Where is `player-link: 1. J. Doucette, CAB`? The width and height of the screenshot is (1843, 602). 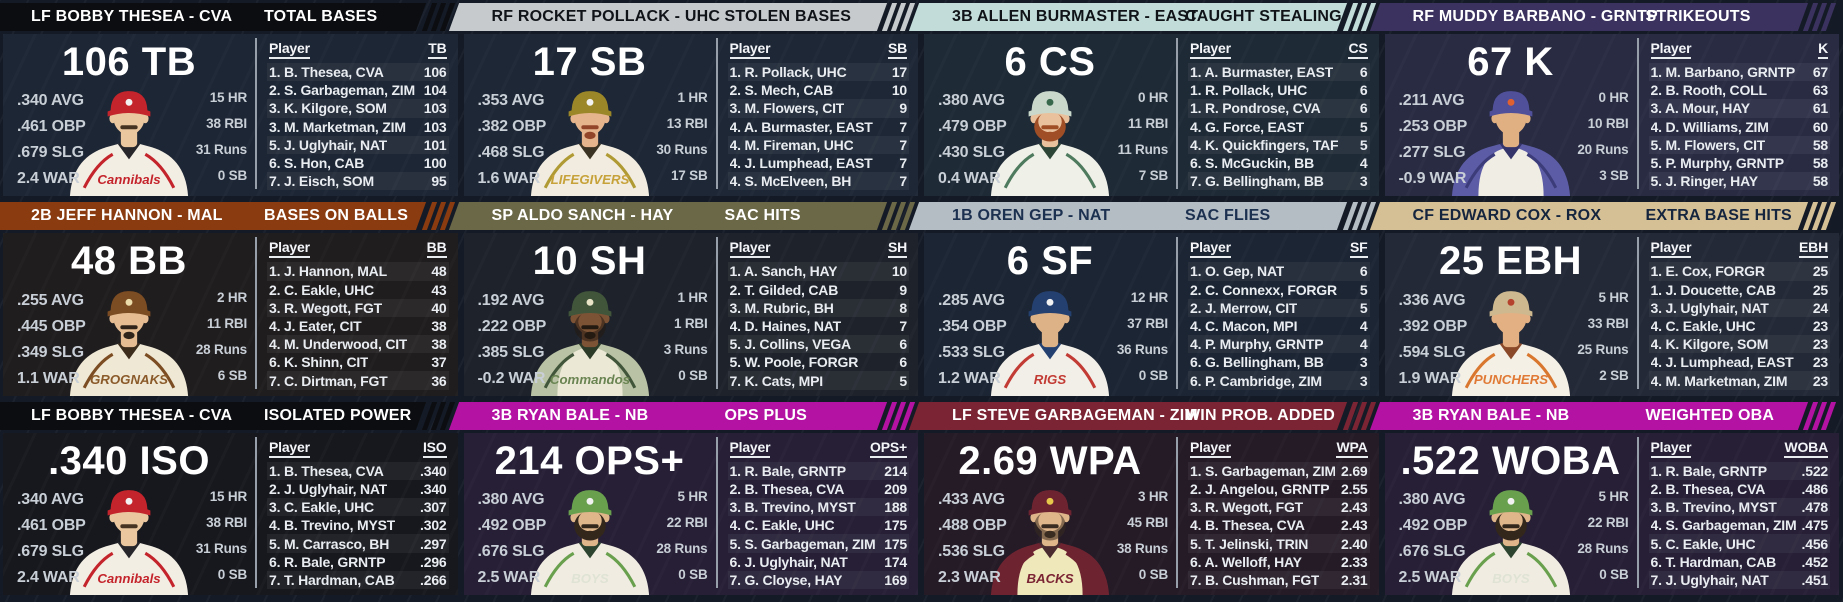
player-link: 1. J. Doucette, CAB is located at coordinates (1713, 289).